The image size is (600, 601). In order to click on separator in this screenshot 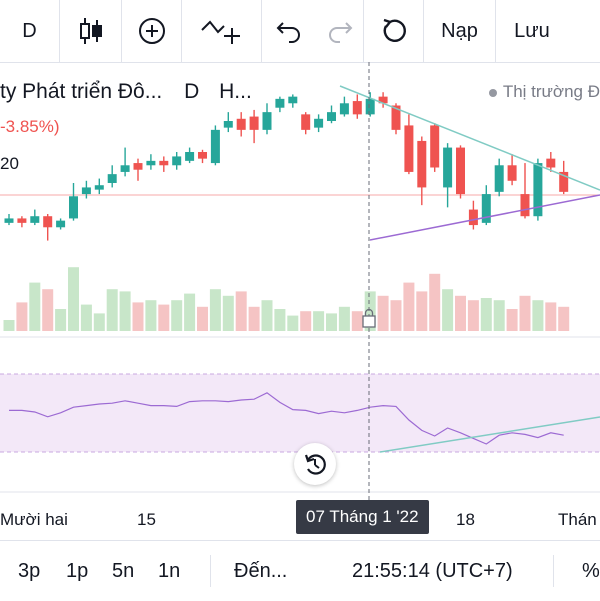, I will do `click(553, 571)`.